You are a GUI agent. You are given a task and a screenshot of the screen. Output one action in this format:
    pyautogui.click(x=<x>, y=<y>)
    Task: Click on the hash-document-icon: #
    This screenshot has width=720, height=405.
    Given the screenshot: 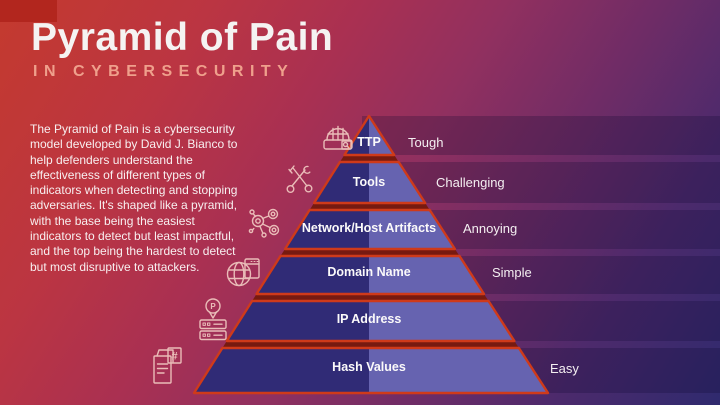 What is the action you would take?
    pyautogui.click(x=167, y=370)
    